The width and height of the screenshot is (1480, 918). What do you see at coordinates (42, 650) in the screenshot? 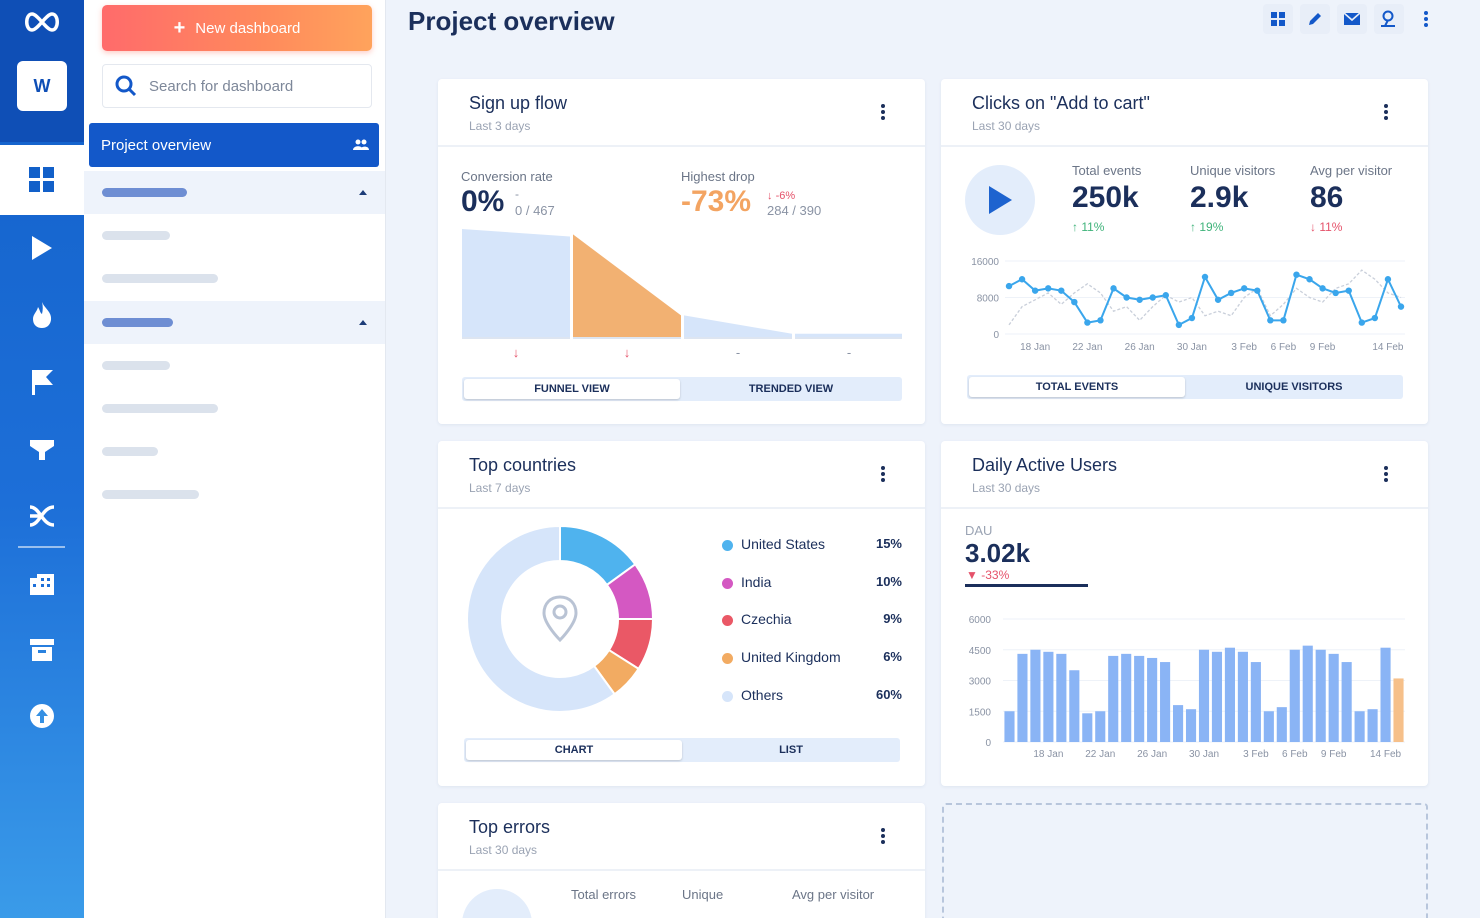
I see `archive-nav` at bounding box center [42, 650].